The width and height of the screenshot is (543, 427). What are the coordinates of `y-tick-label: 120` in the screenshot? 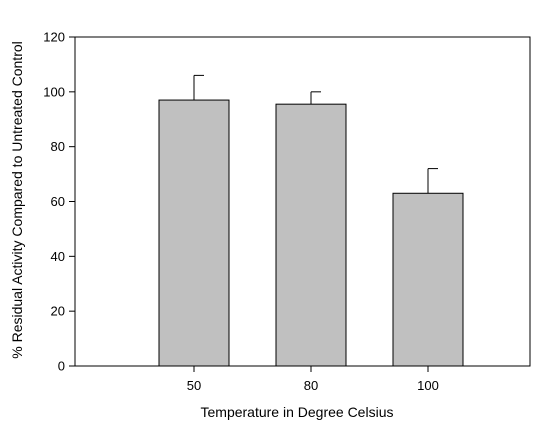 It's located at (54, 37).